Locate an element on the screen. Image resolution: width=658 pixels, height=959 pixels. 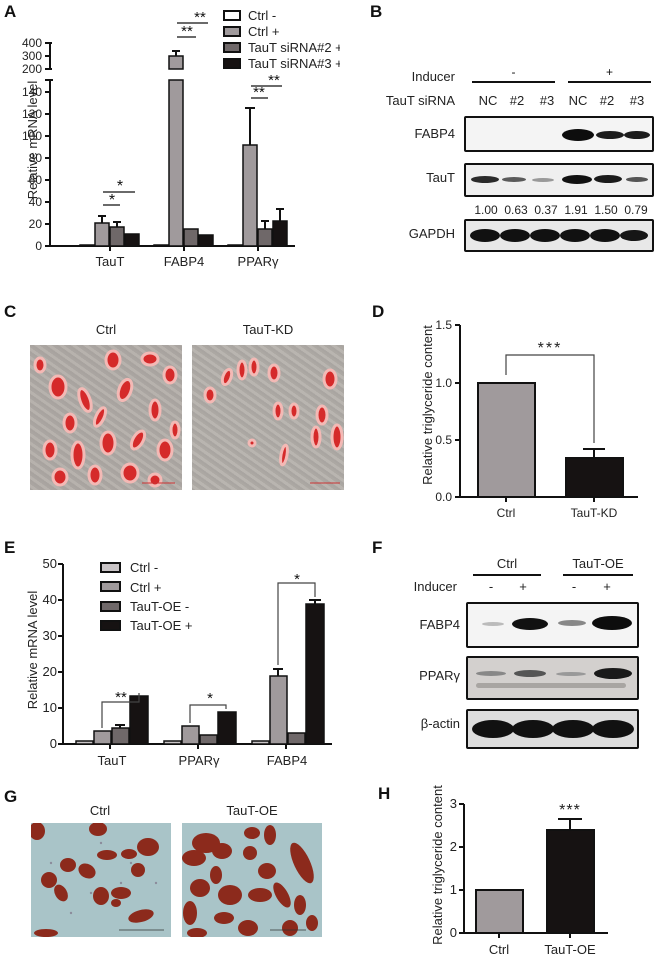
svg-text: 50 is located at coordinates (50, 563).